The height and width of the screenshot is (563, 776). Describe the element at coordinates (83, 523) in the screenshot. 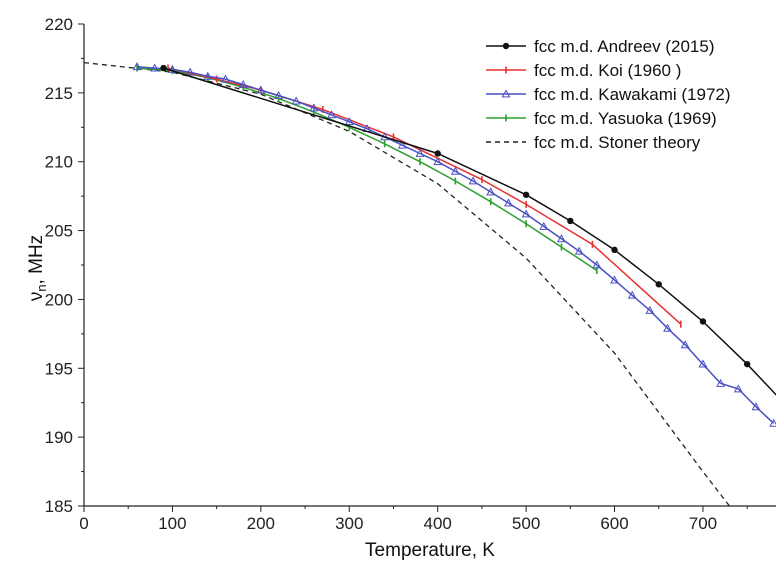

I see `x-tick-label: 0` at that location.